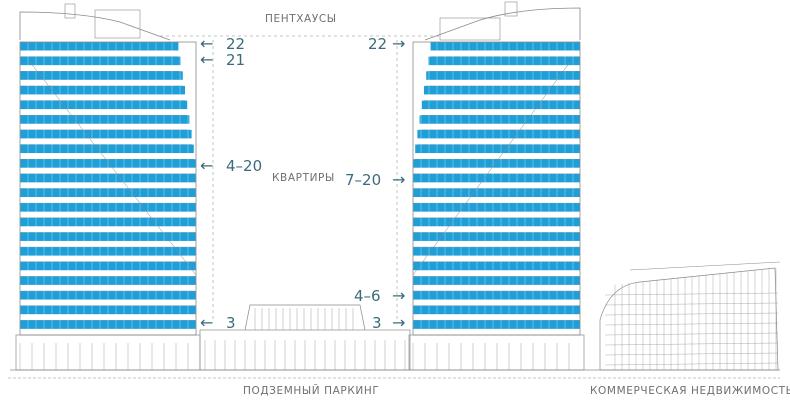 Image resolution: width=790 pixels, height=400 pixels. Describe the element at coordinates (305, 337) in the screenshot. I see `podium` at that location.